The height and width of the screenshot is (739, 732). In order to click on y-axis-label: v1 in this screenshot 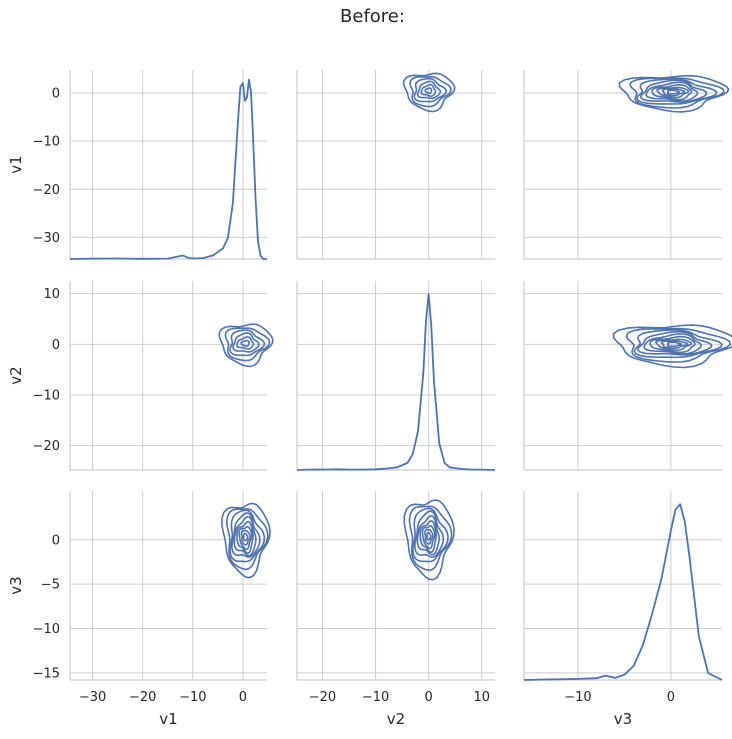, I will do `click(16, 164)`.